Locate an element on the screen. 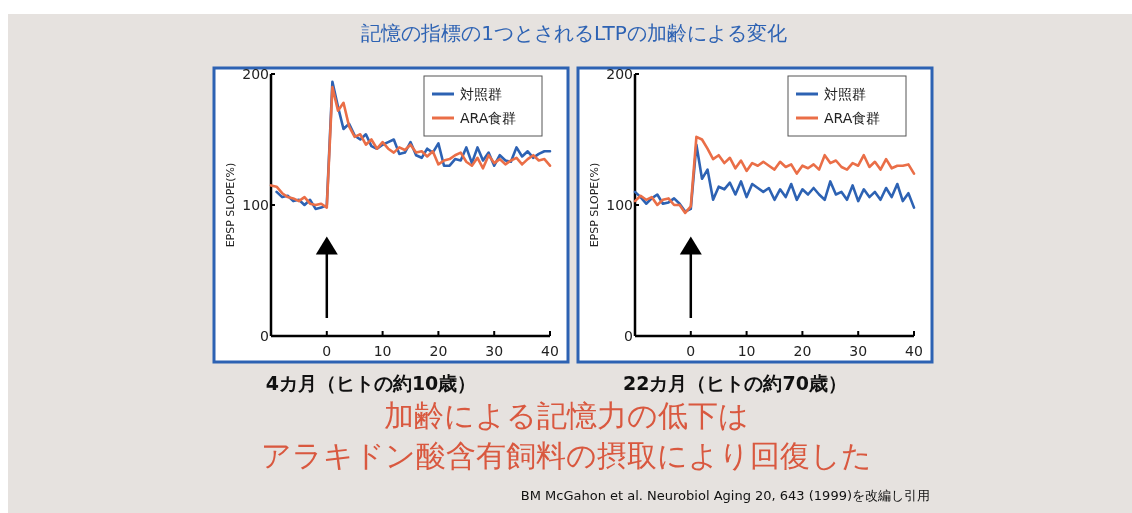 The image size is (1132, 513). text: BM McGahon et al. Neurobiol Aging 20, 643 (1999)を改編し引用 is located at coordinates (725, 495).